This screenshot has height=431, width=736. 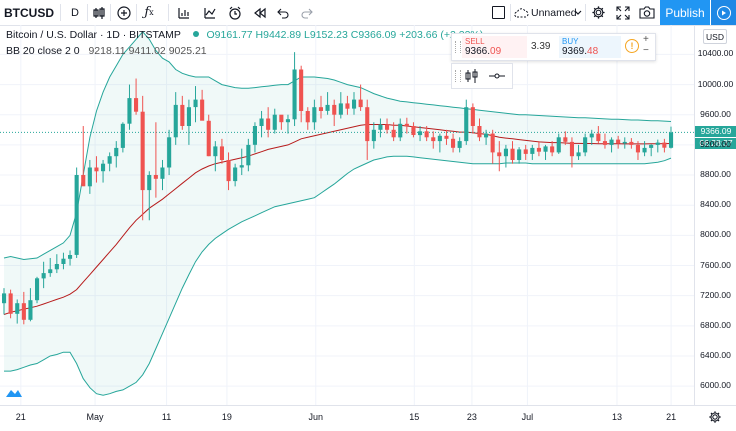 I want to click on sell-label: SELL, so click(x=475, y=41).